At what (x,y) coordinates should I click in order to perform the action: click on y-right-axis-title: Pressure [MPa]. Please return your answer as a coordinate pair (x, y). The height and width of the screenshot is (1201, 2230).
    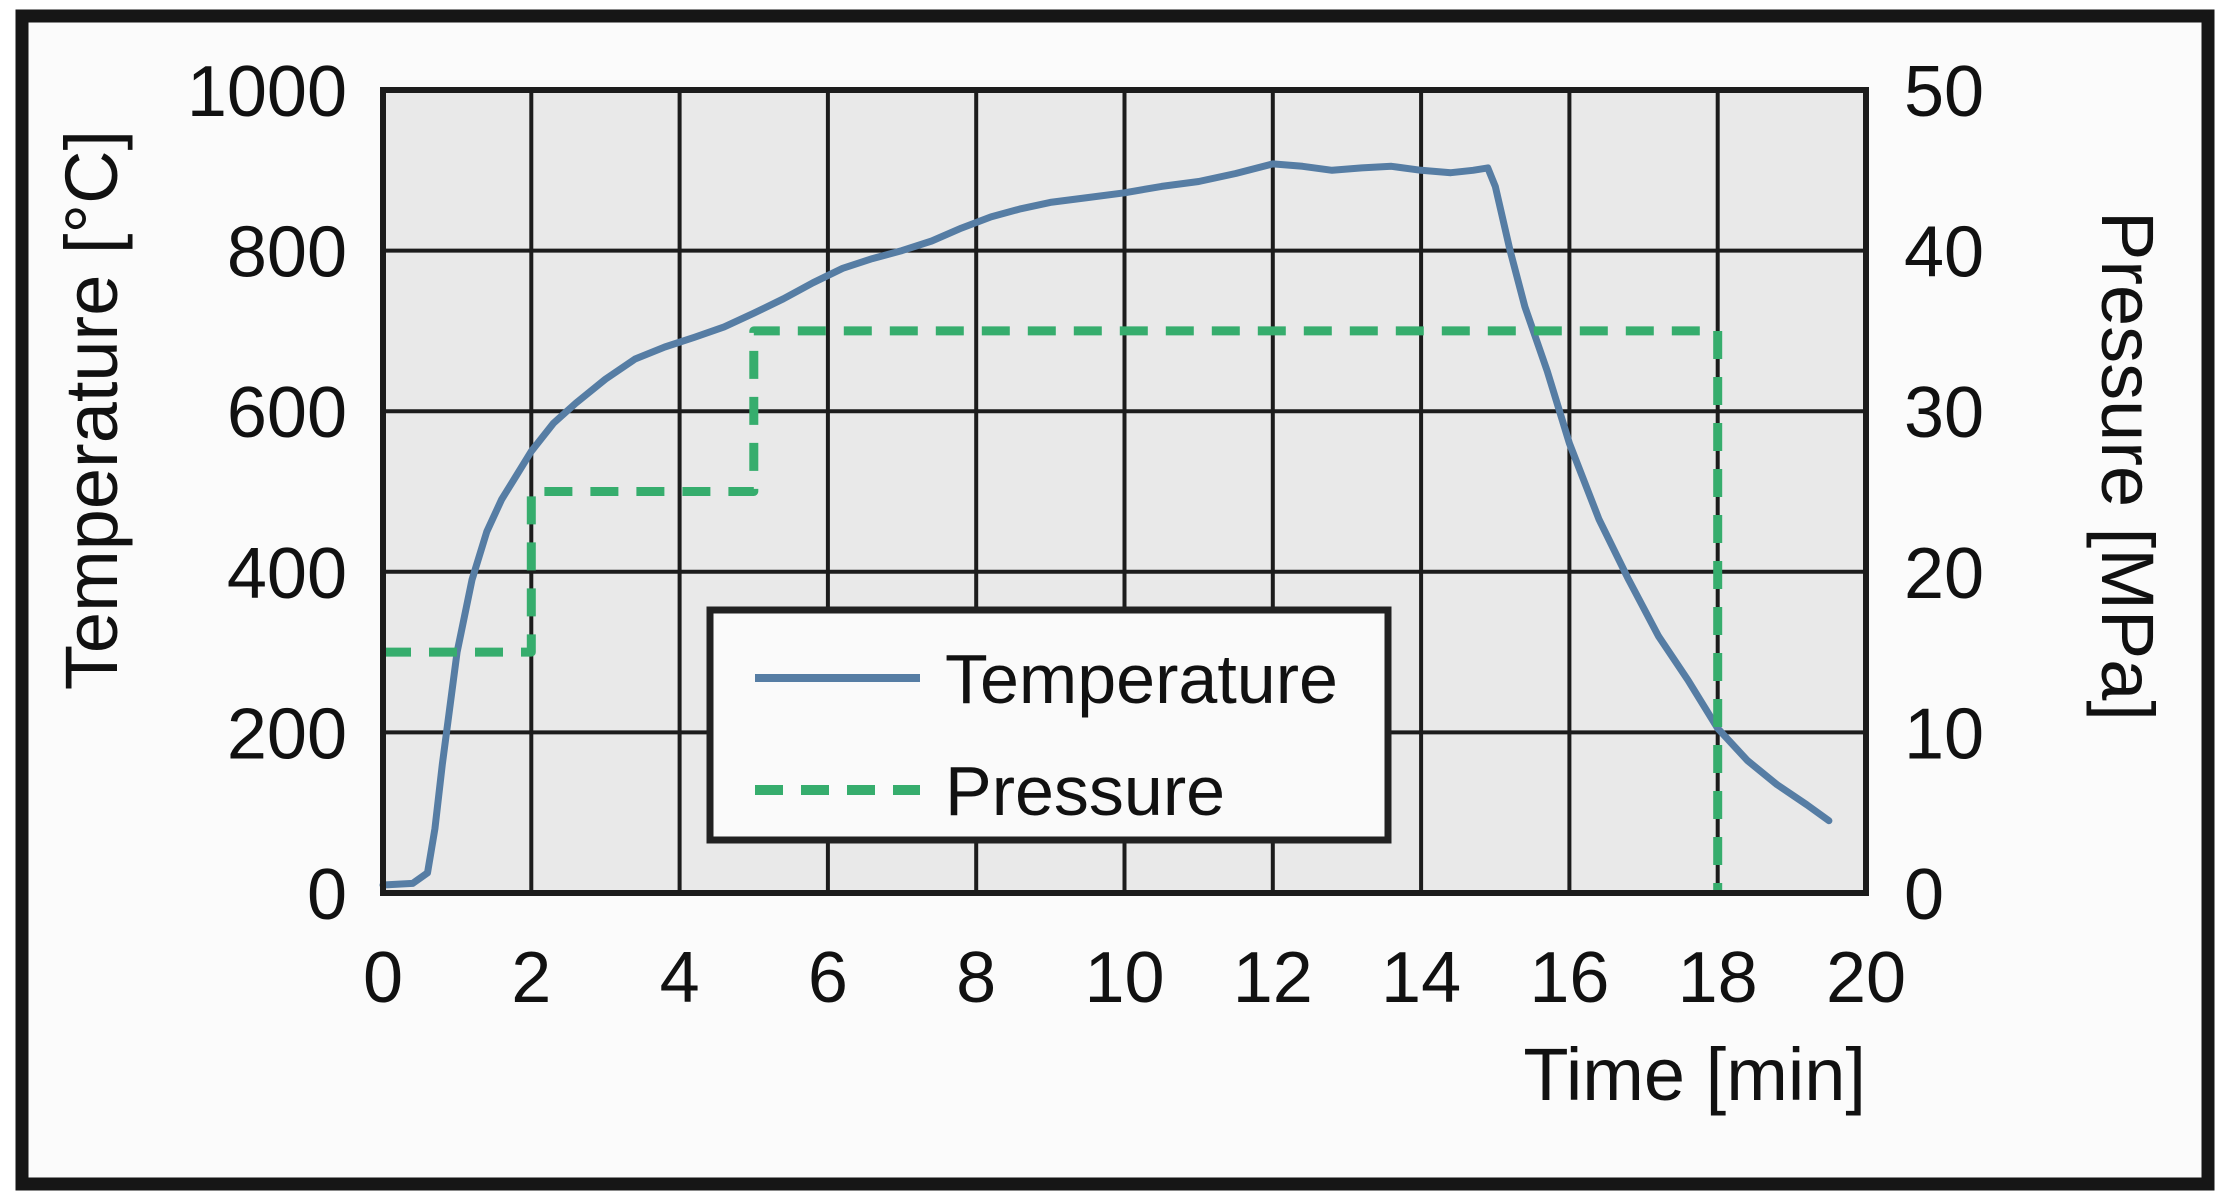
    Looking at the image, I should click on (2127, 466).